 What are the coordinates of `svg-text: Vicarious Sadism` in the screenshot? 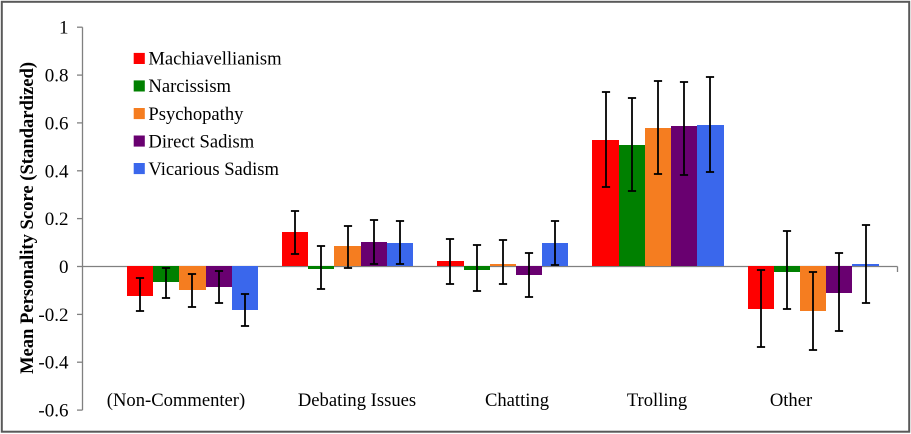 It's located at (213, 169).